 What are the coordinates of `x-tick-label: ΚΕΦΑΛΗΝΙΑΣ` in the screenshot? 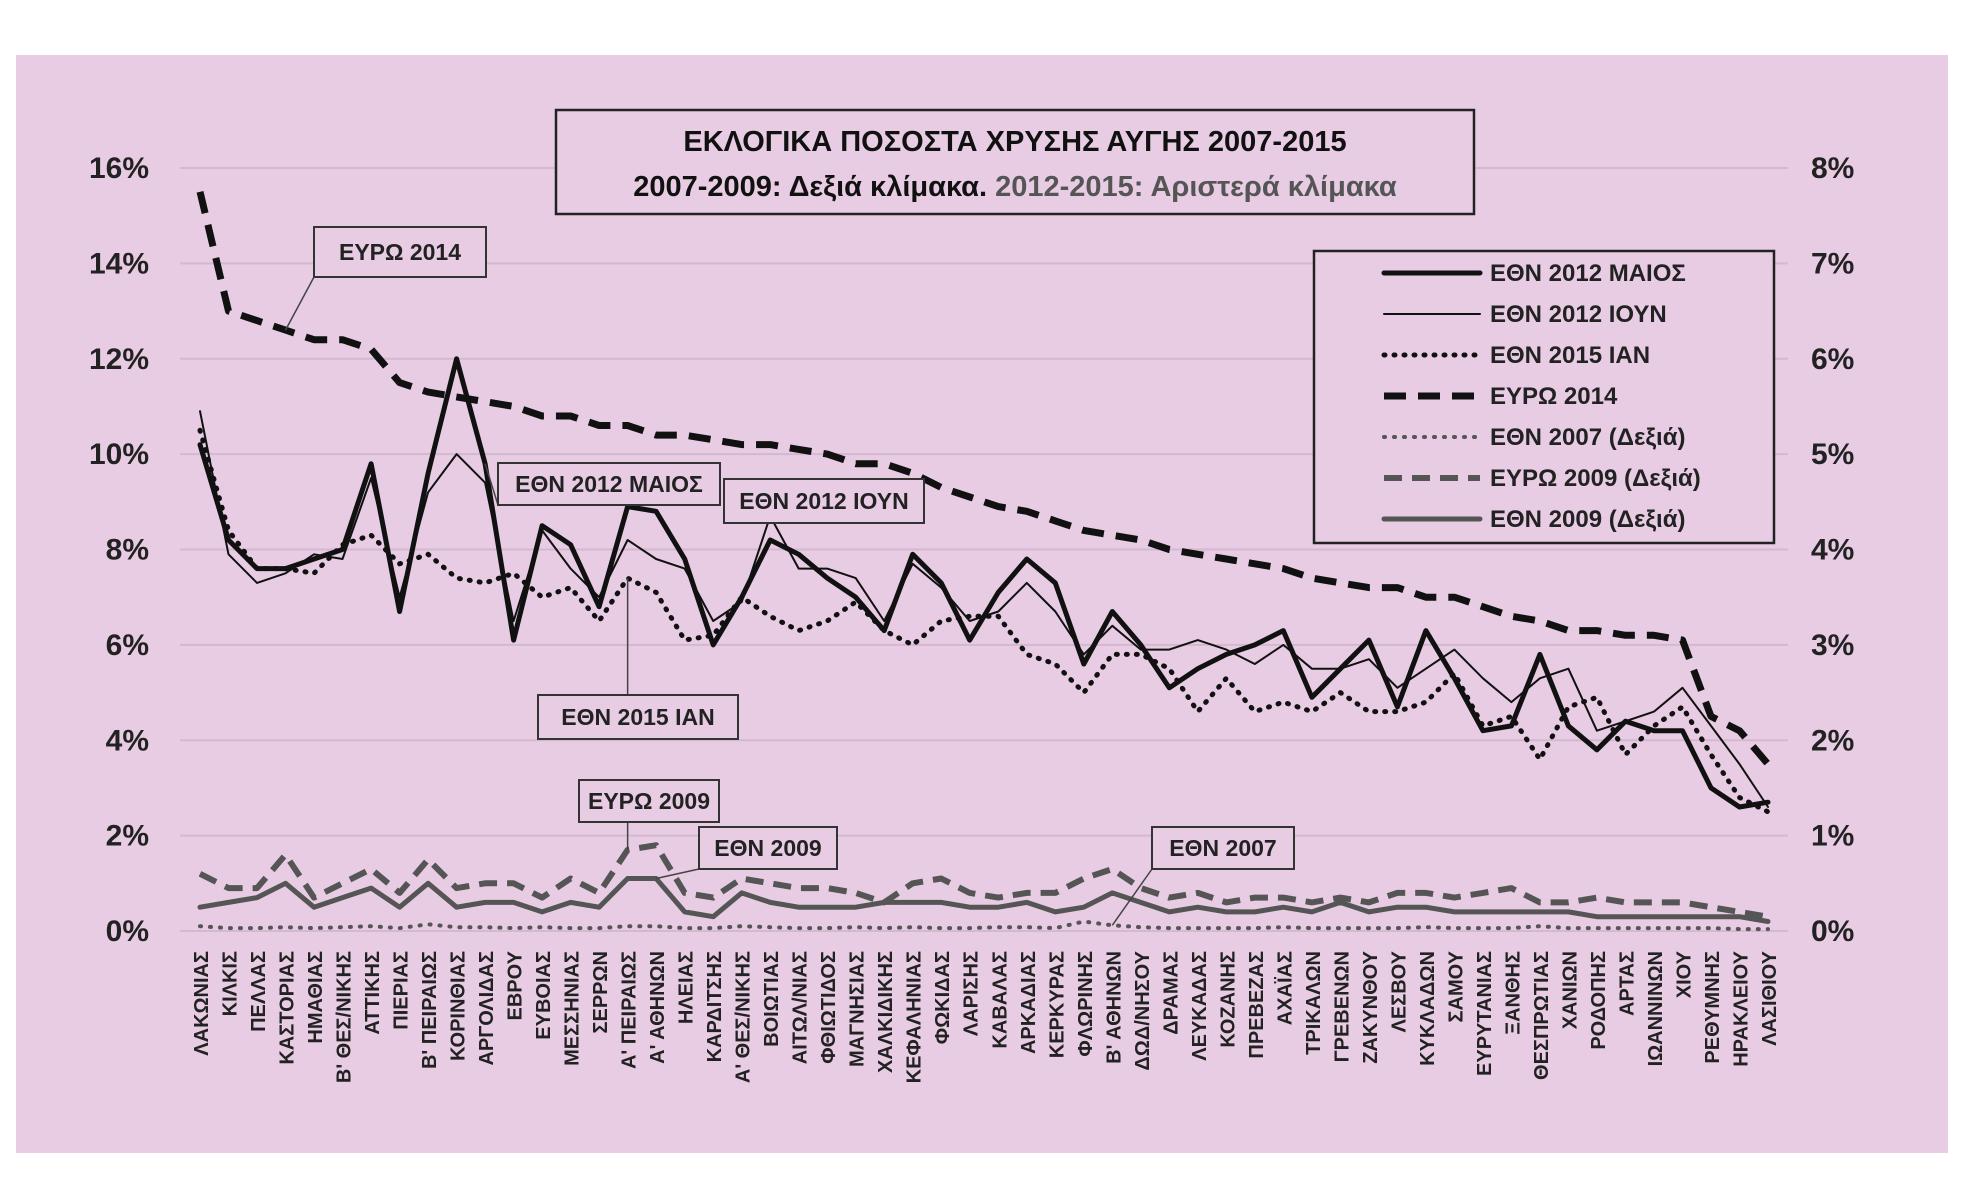 It's located at (915, 1017).